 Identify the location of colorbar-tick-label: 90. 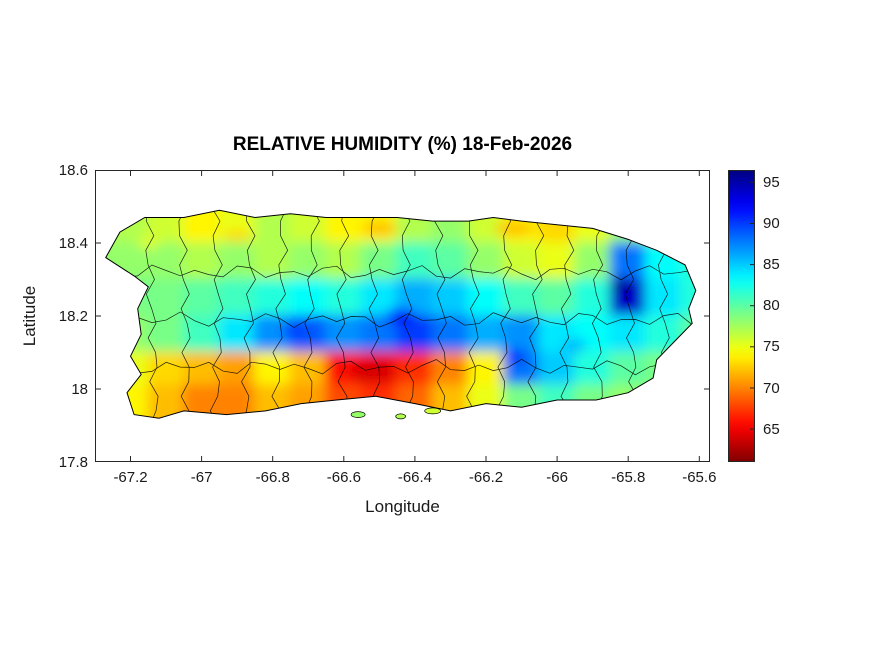
(771, 223).